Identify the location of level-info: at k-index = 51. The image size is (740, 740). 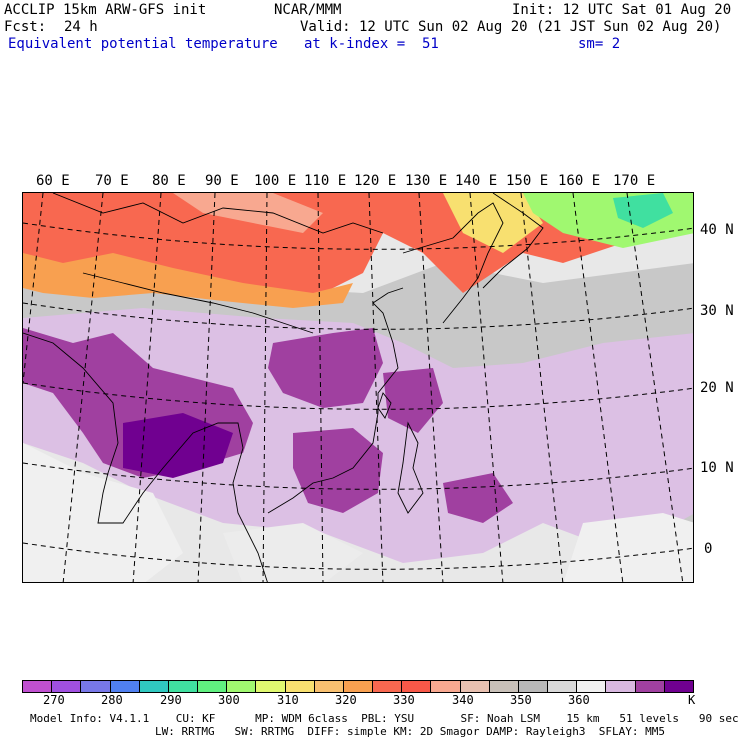
(371, 44).